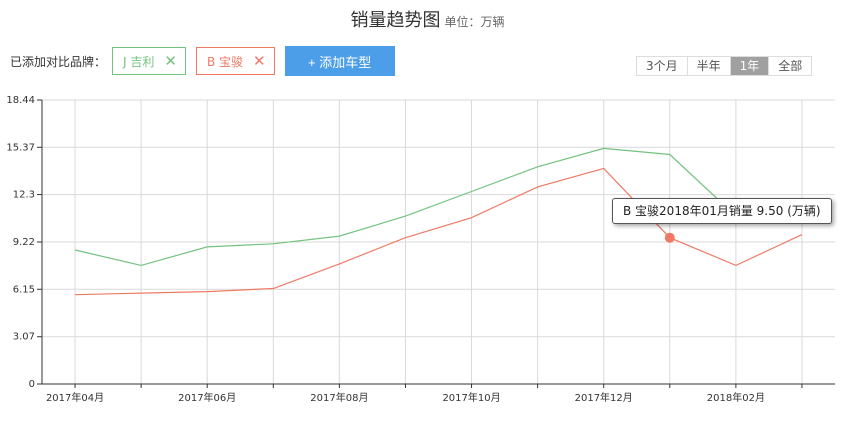 This screenshot has height=428, width=855. Describe the element at coordinates (736, 397) in the screenshot. I see `x-tick-label: 2018年02月` at that location.